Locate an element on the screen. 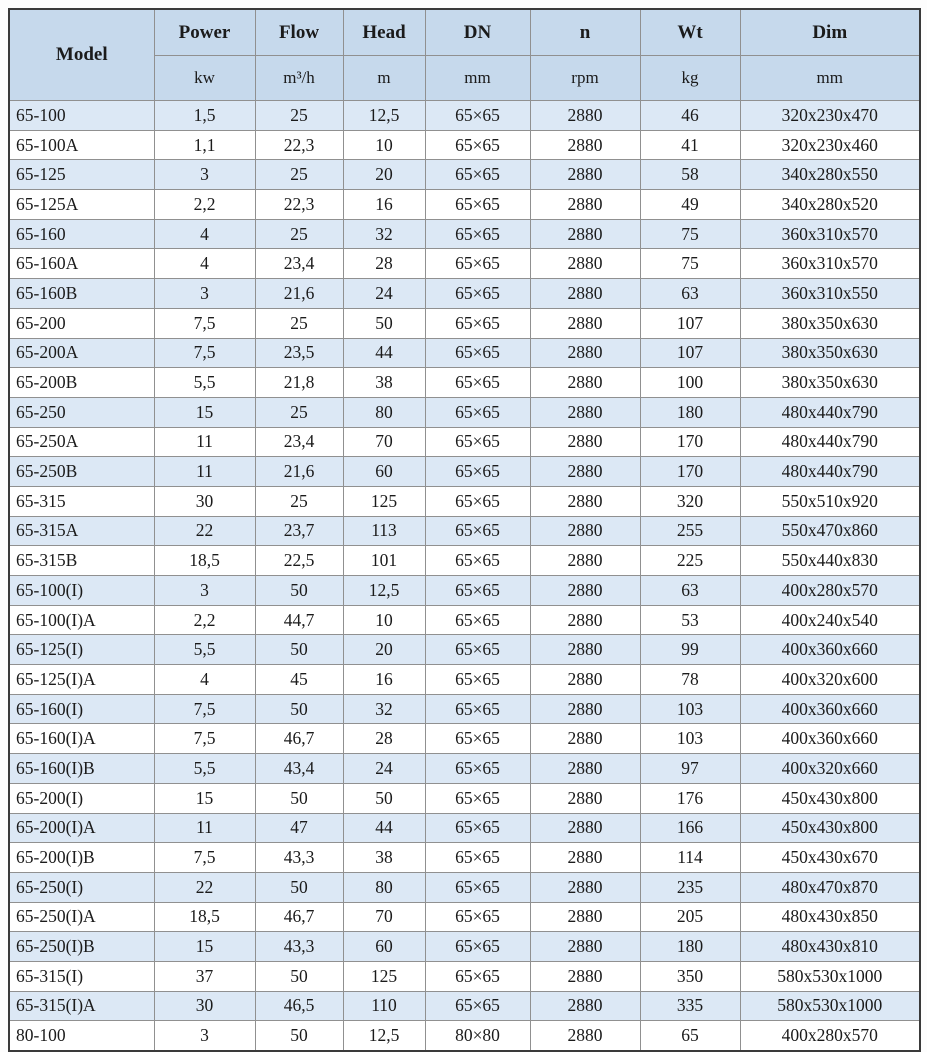 The image size is (927, 1052). cell-wt: 78 is located at coordinates (690, 679).